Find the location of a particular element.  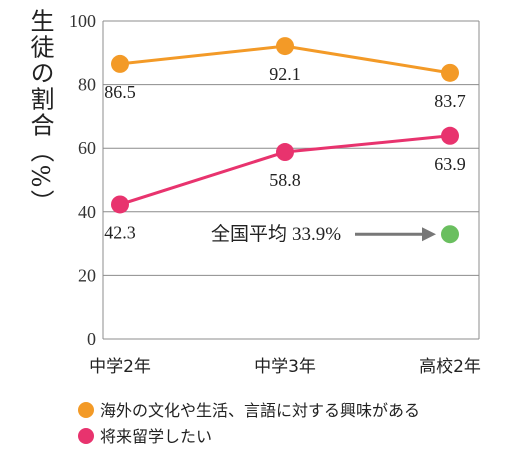

y-tick-label: 20 is located at coordinates (87, 275).